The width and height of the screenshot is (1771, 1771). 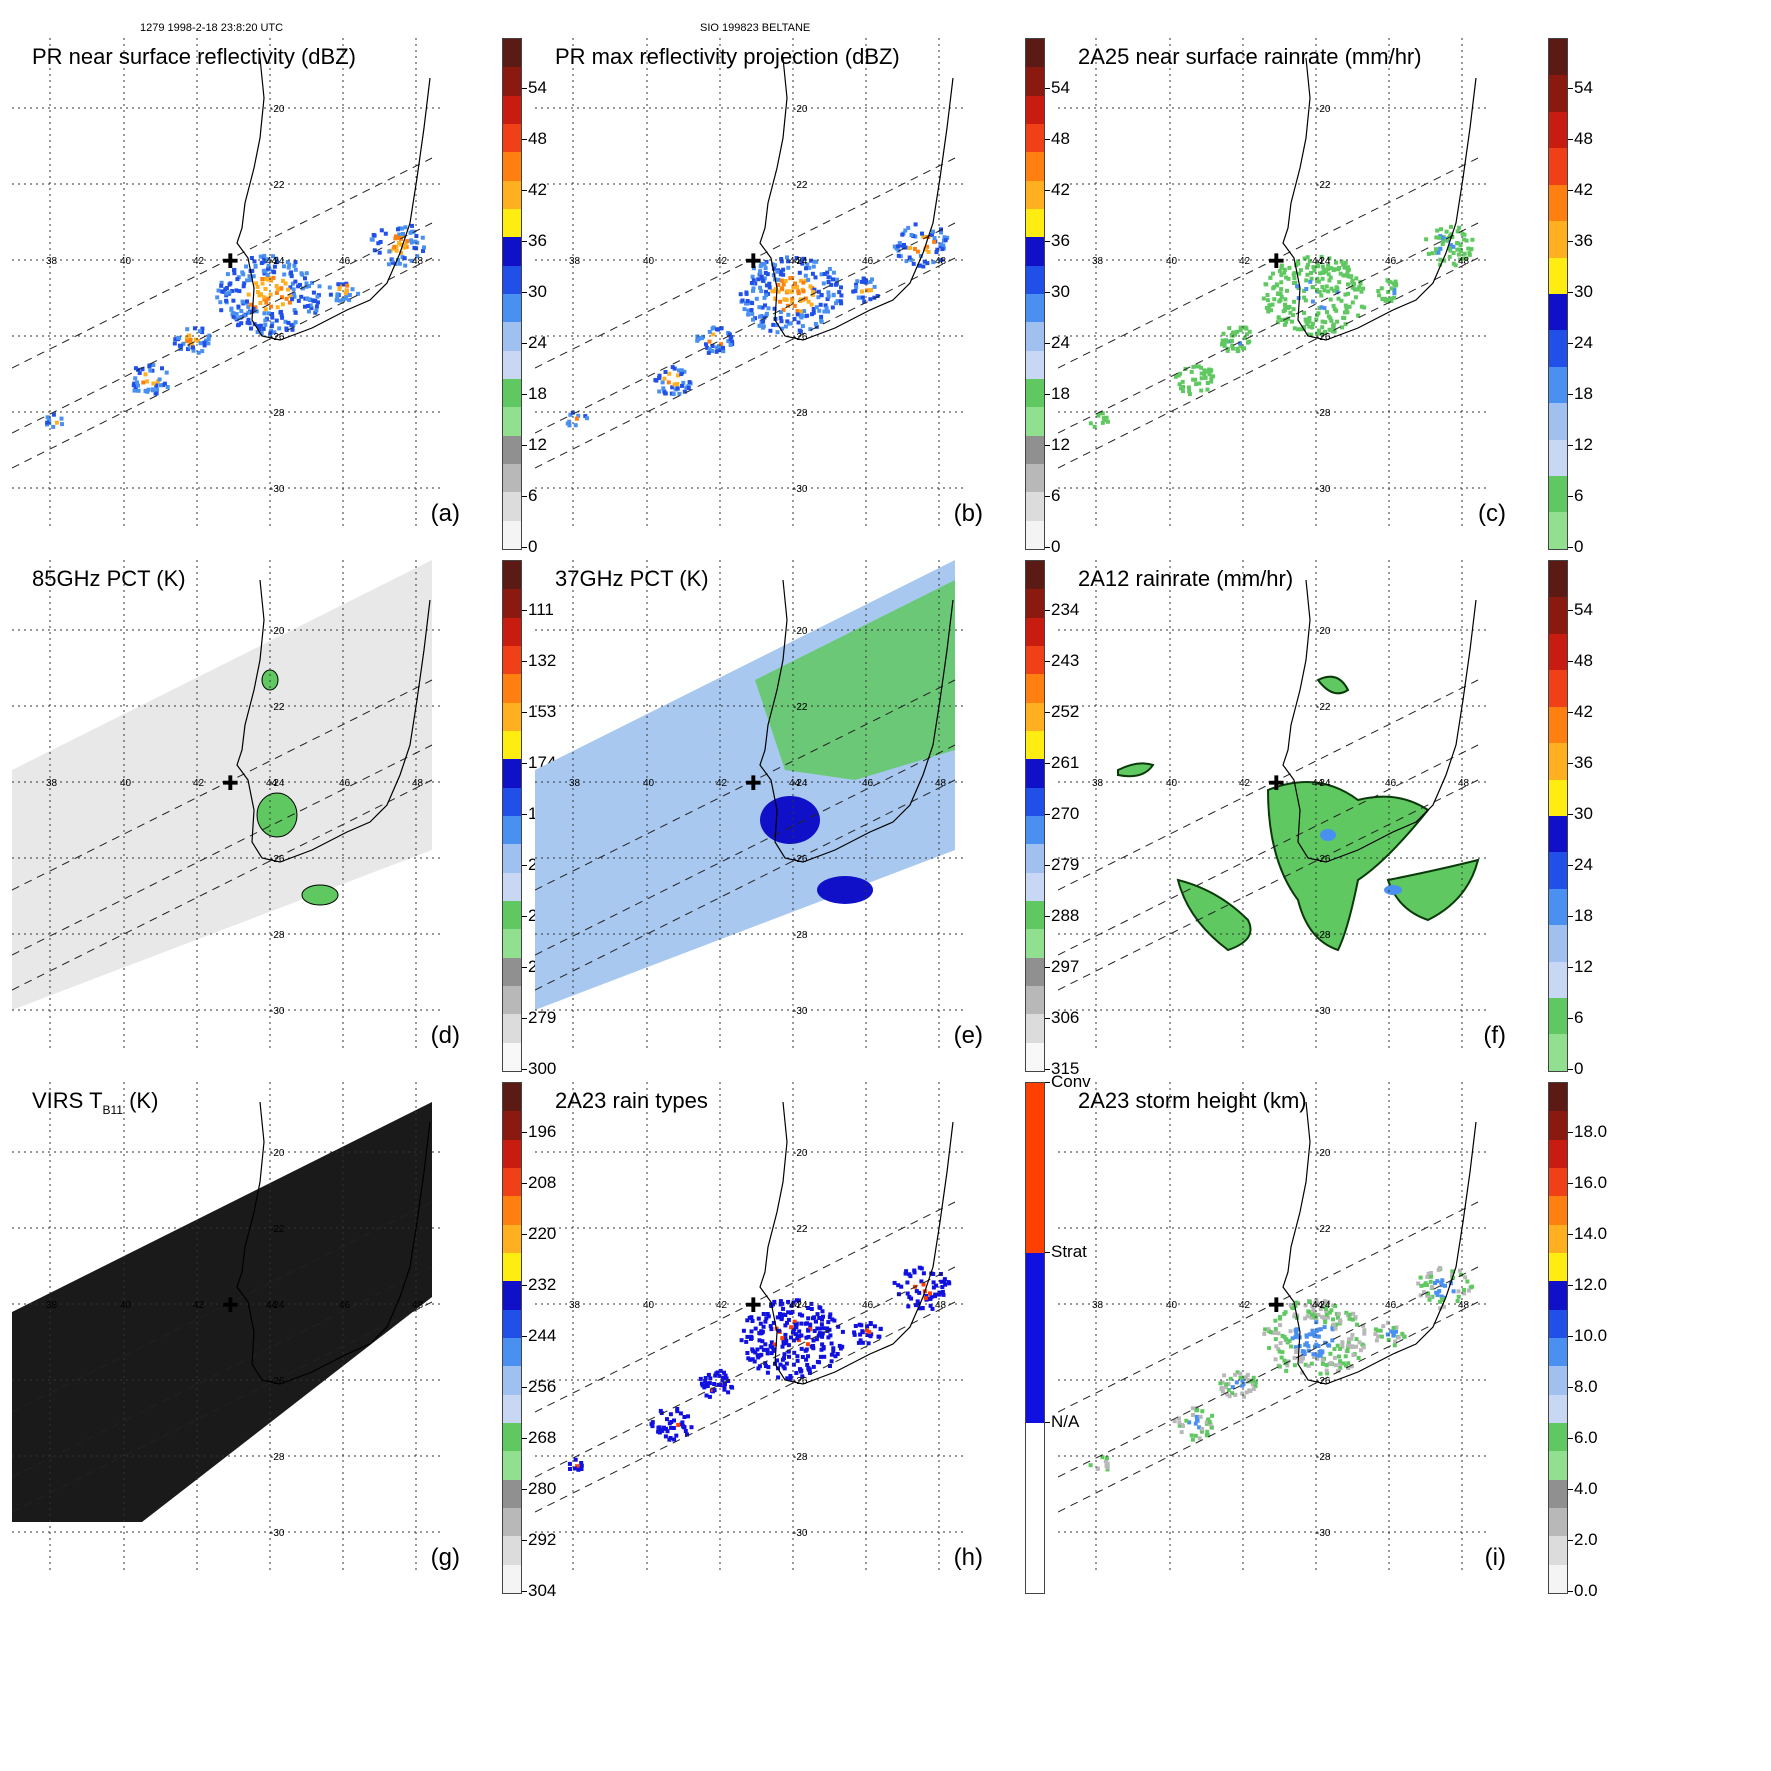 What do you see at coordinates (1098, 1305) in the screenshot?
I see `lon-label: 38` at bounding box center [1098, 1305].